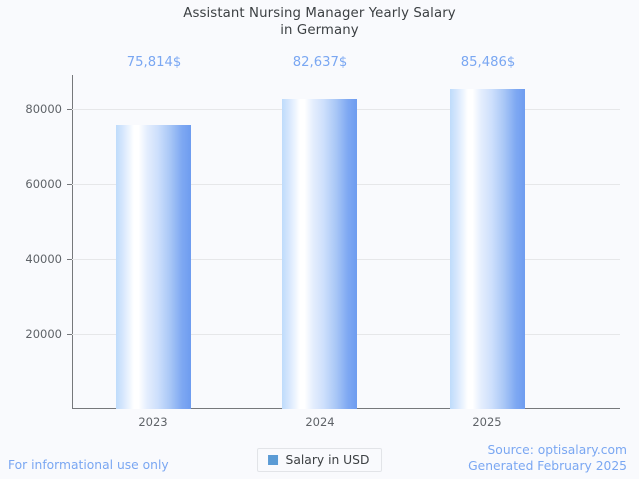 The height and width of the screenshot is (479, 639). I want to click on x-tick-label-2023: 2023, so click(153, 422).